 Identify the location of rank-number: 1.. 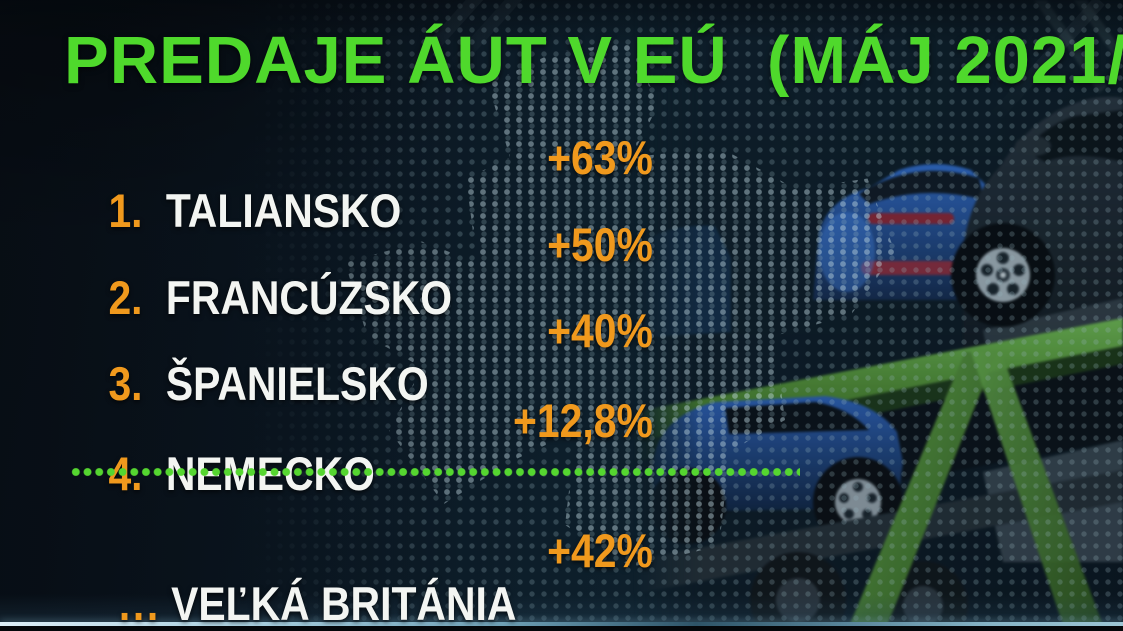
(125, 210).